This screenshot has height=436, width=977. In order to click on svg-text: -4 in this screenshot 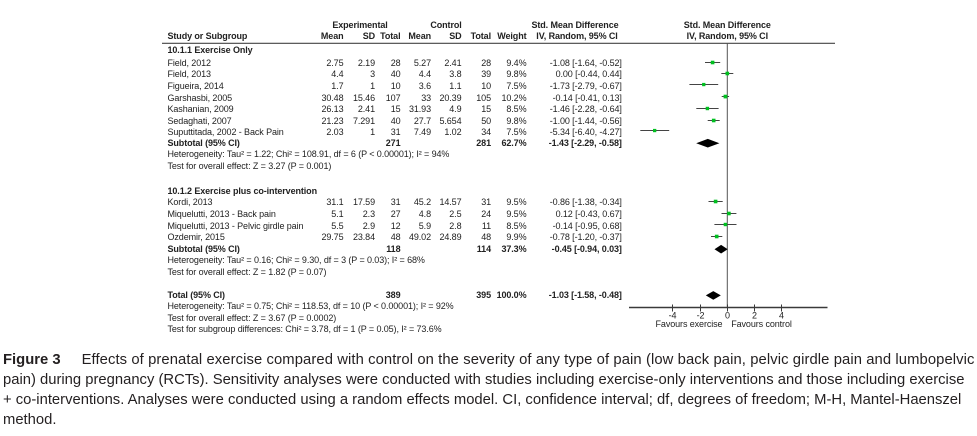, I will do `click(673, 315)`.